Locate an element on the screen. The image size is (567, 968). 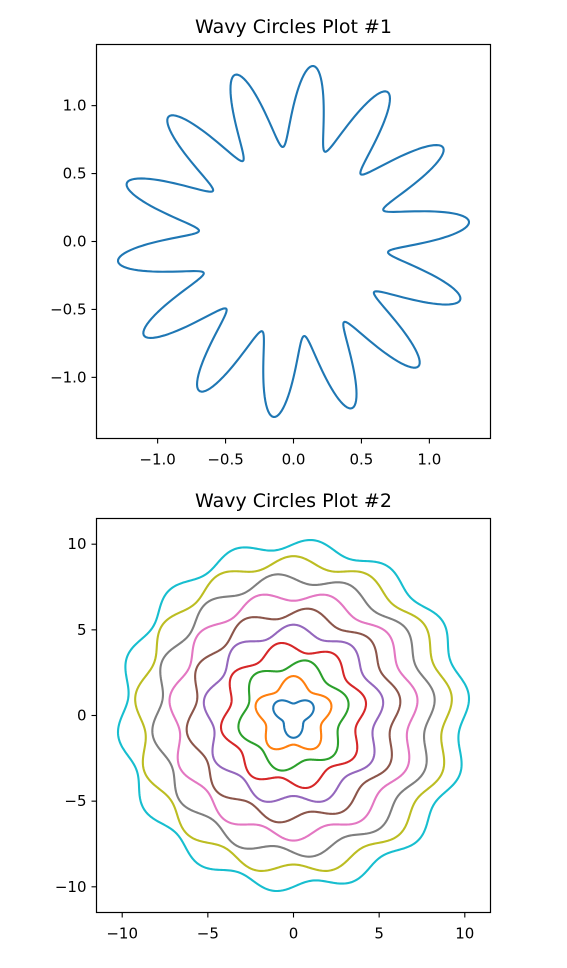
x-tick-label: 5 is located at coordinates (379, 934).